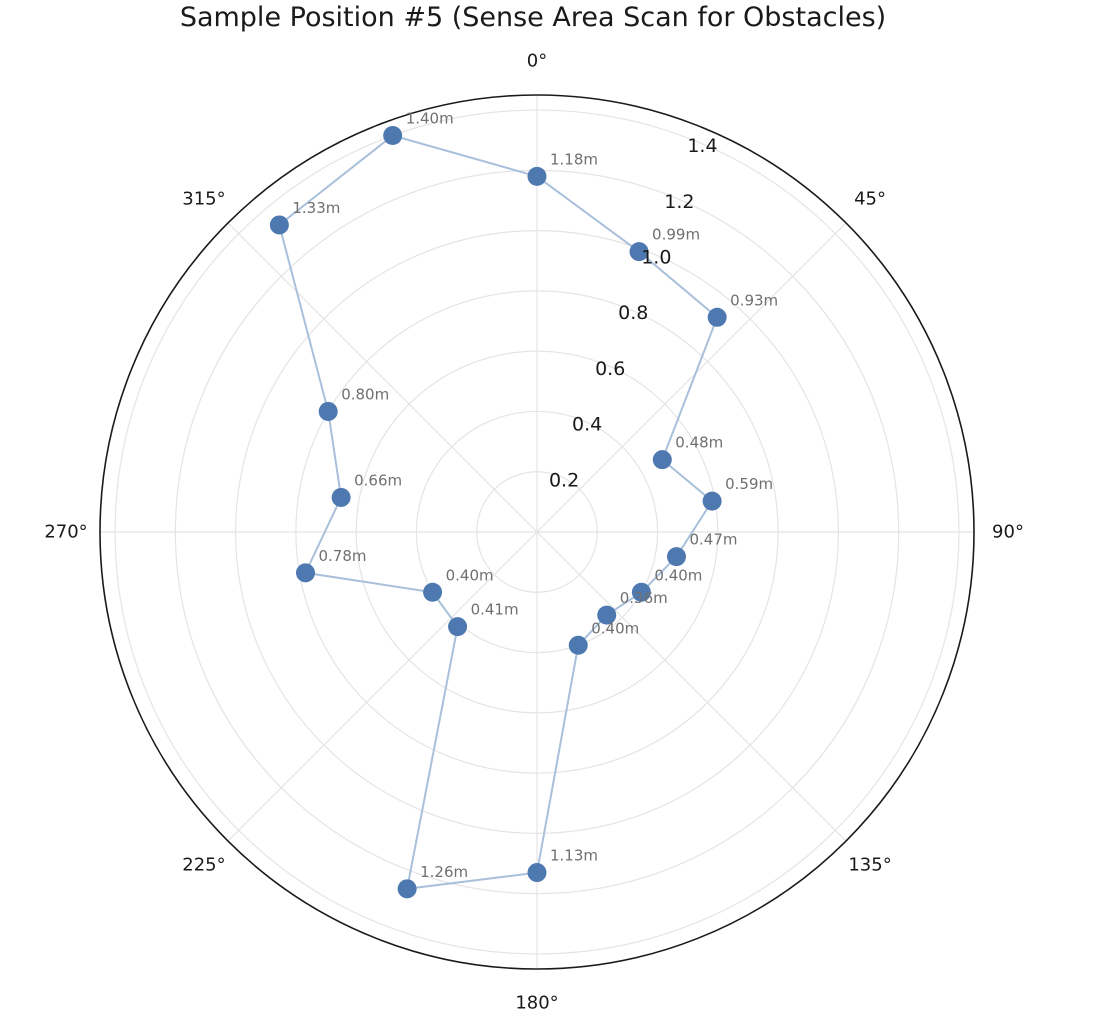 The width and height of the screenshot is (1120, 1036). What do you see at coordinates (537, 61) in the screenshot?
I see `angle-tick-label: 0°` at bounding box center [537, 61].